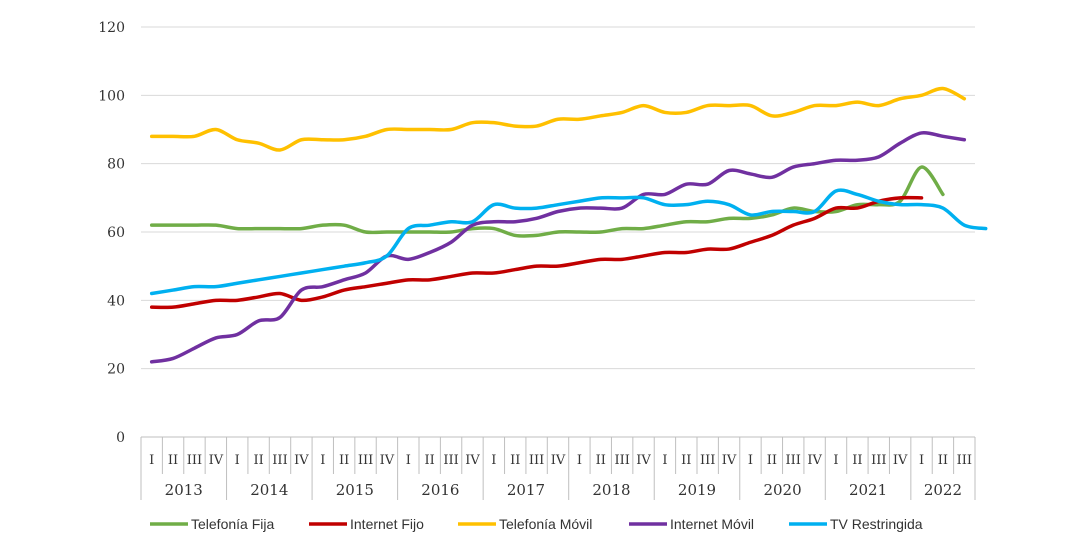  I want to click on y-tick-label: 80, so click(116, 165).